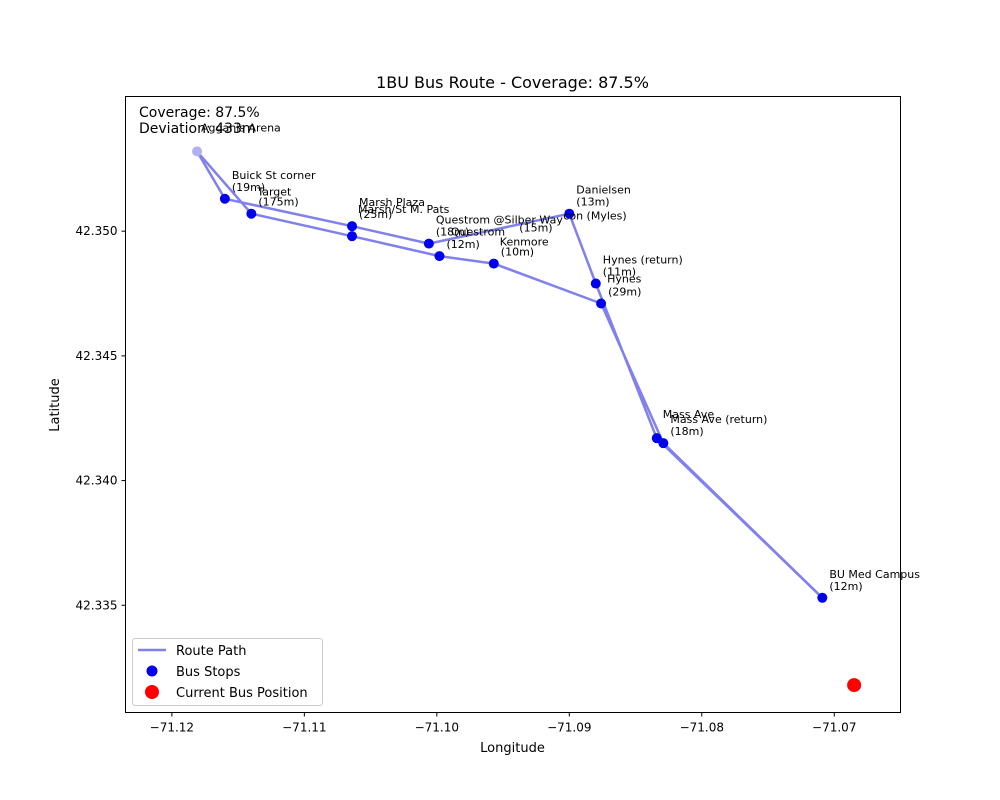 Image resolution: width=1000 pixels, height=800 pixels. Describe the element at coordinates (304, 728) in the screenshot. I see `x-tick-label: −71.11` at that location.